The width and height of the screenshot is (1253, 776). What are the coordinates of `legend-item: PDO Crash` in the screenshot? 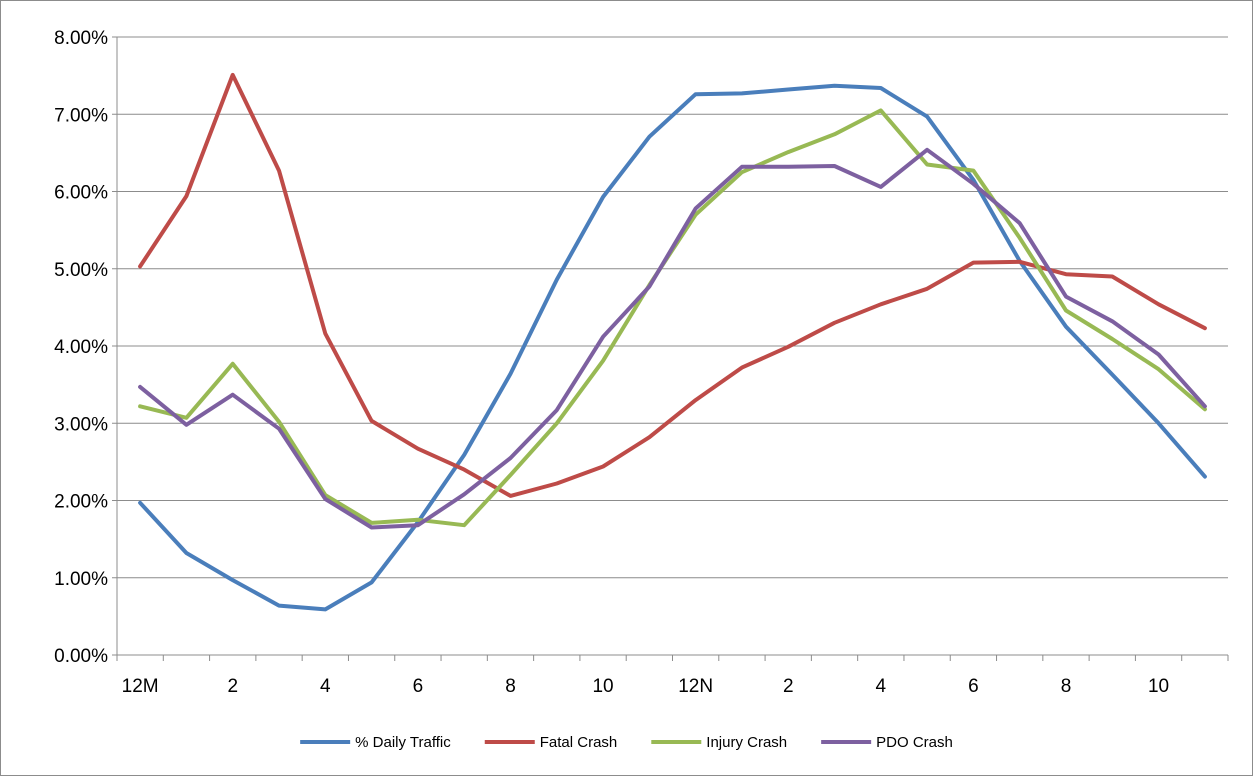 It's located at (887, 742).